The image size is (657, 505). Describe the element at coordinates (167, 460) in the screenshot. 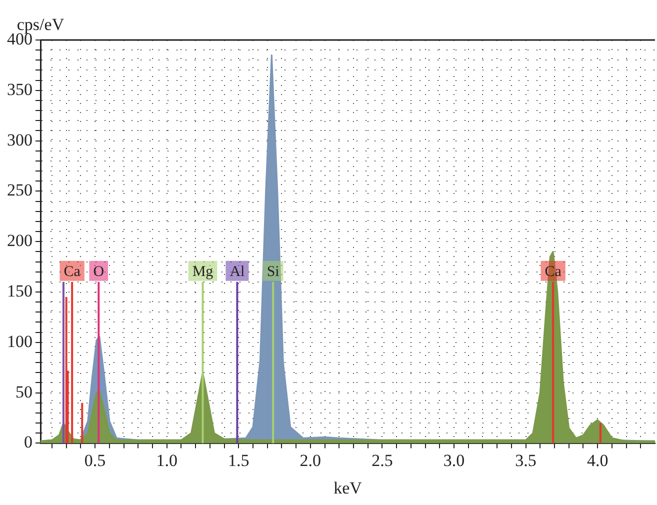

I see `x-tick-label: 1.0` at that location.